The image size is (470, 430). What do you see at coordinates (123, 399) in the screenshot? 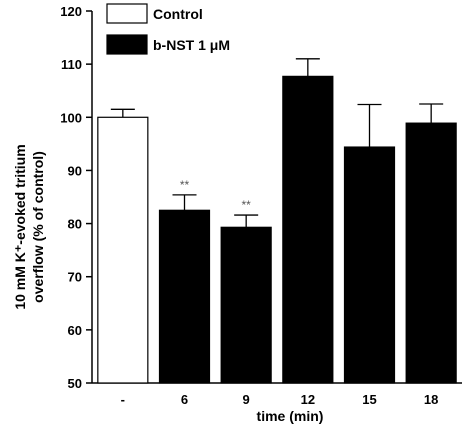
I see `x-tick-label: -` at bounding box center [123, 399].